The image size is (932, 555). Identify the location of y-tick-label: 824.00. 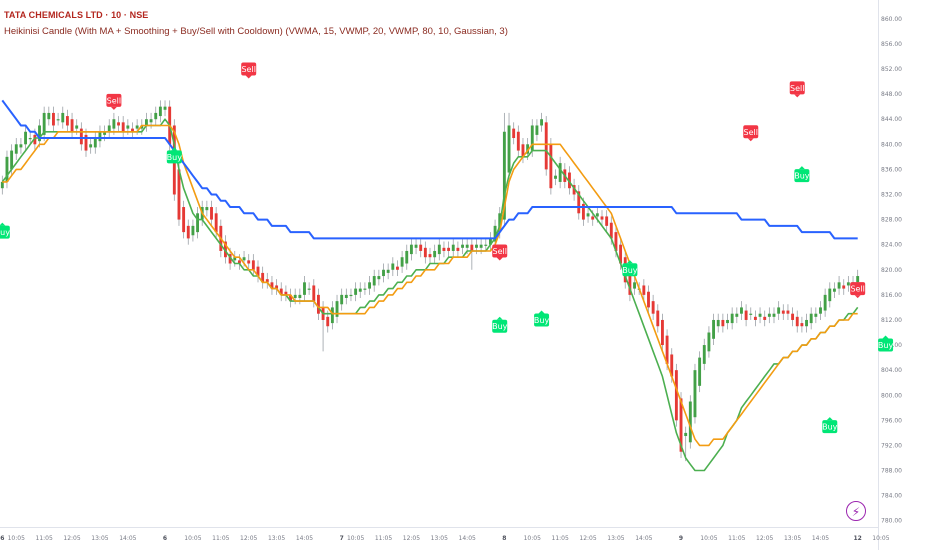
(891, 245).